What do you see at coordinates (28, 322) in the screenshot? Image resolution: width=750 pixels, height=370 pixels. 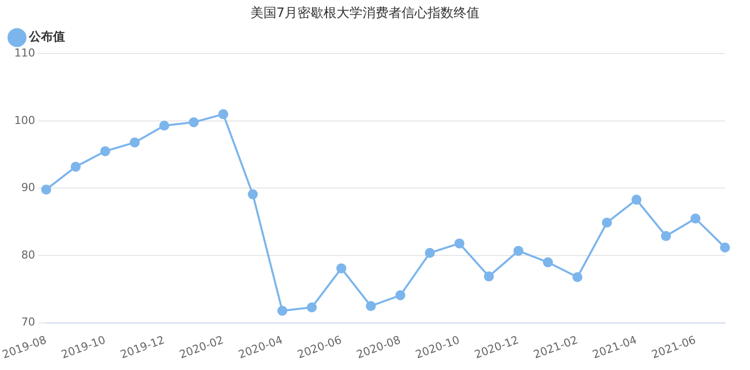 I see `y-tick-label: 70` at bounding box center [28, 322].